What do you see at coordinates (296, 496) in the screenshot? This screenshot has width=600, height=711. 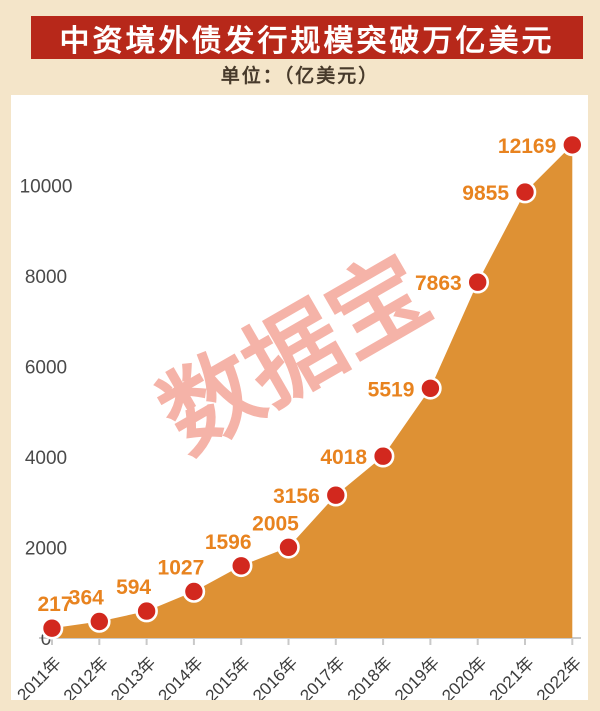 I see `data-point-value-label: 3156` at bounding box center [296, 496].